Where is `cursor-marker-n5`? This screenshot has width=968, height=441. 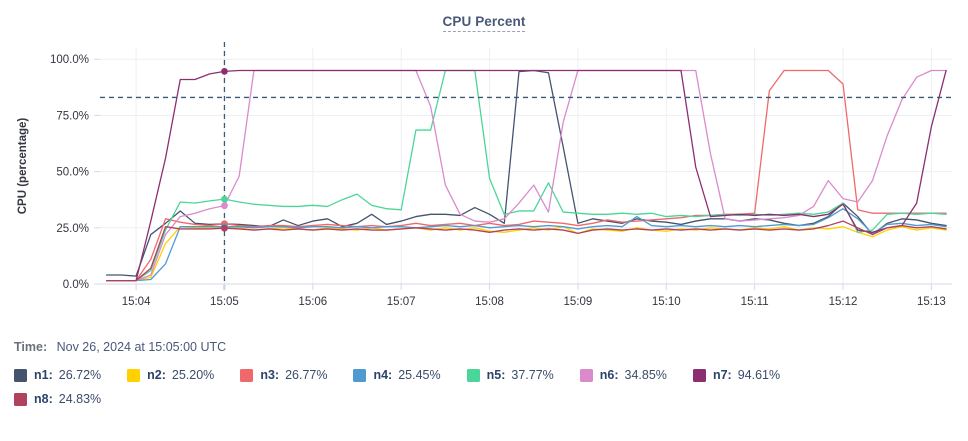 cursor-marker-n5 is located at coordinates (224, 199).